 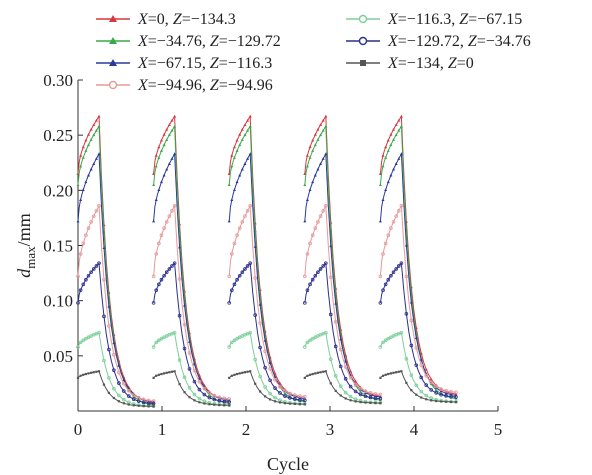 What do you see at coordinates (434, 19) in the screenshot?
I see `legend-item-5: X=−116.3, Z=−67.15` at bounding box center [434, 19].